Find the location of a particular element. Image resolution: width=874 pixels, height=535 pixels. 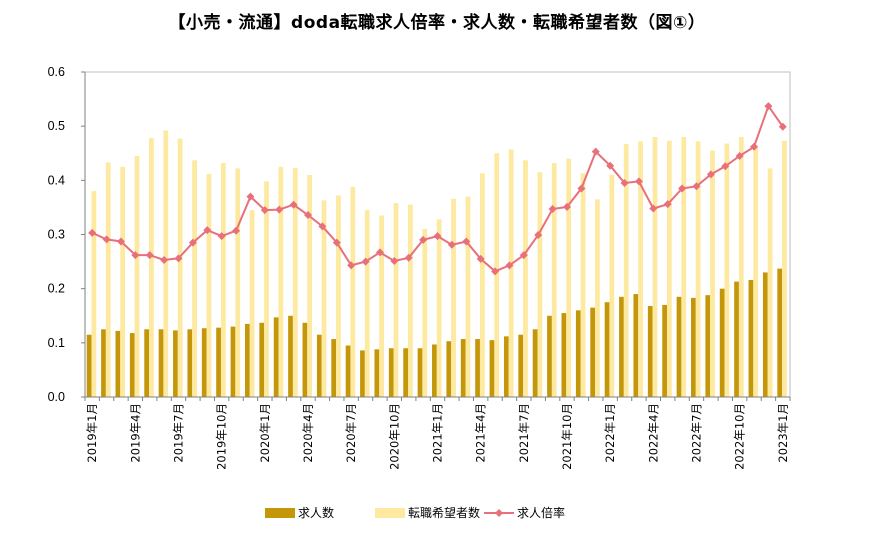

x-tick-label: 2021年1月 is located at coordinates (438, 433).